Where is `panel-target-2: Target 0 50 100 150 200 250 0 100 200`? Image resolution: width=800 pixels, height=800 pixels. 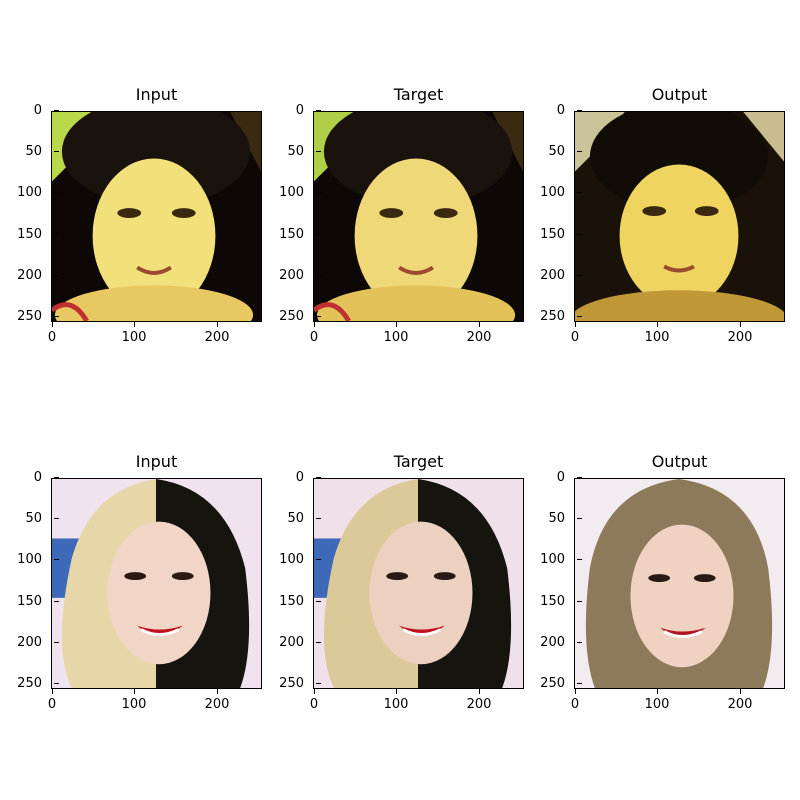
panel-target-2: Target 0 50 100 150 200 250 0 100 200 is located at coordinates (401, 582).